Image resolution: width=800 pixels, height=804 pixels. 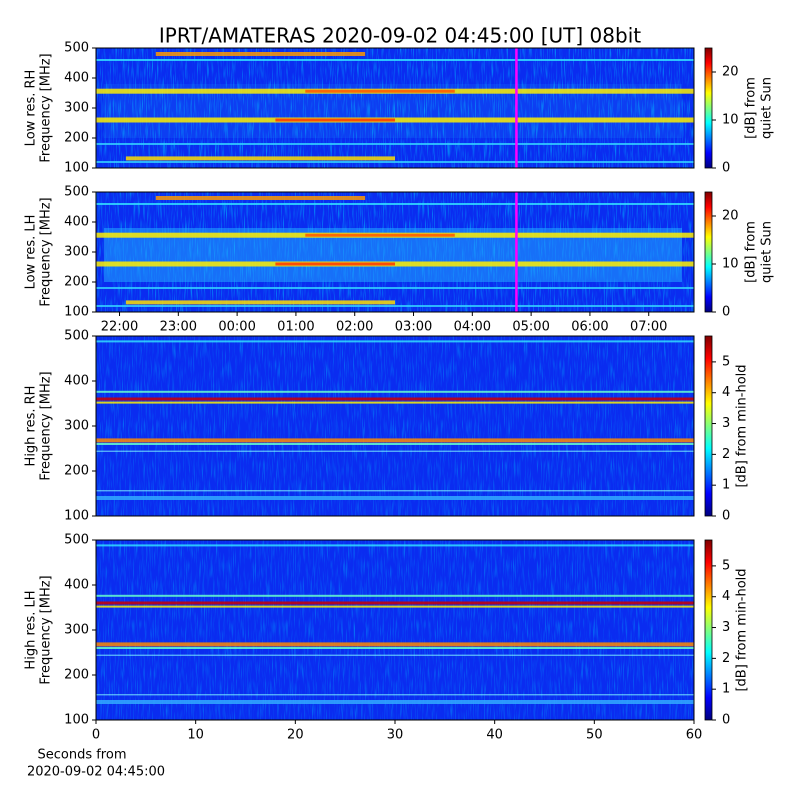 What do you see at coordinates (31, 108) in the screenshot?
I see `y-axis-label: Low res. RH` at bounding box center [31, 108].